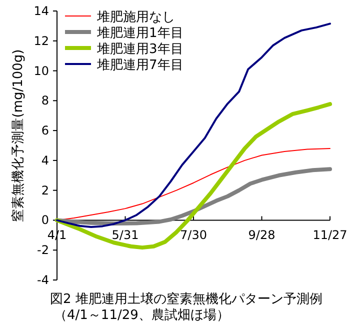  What do you see at coordinates (43, 250) in the screenshot?
I see `y-tick-label: -2` at bounding box center [43, 250].